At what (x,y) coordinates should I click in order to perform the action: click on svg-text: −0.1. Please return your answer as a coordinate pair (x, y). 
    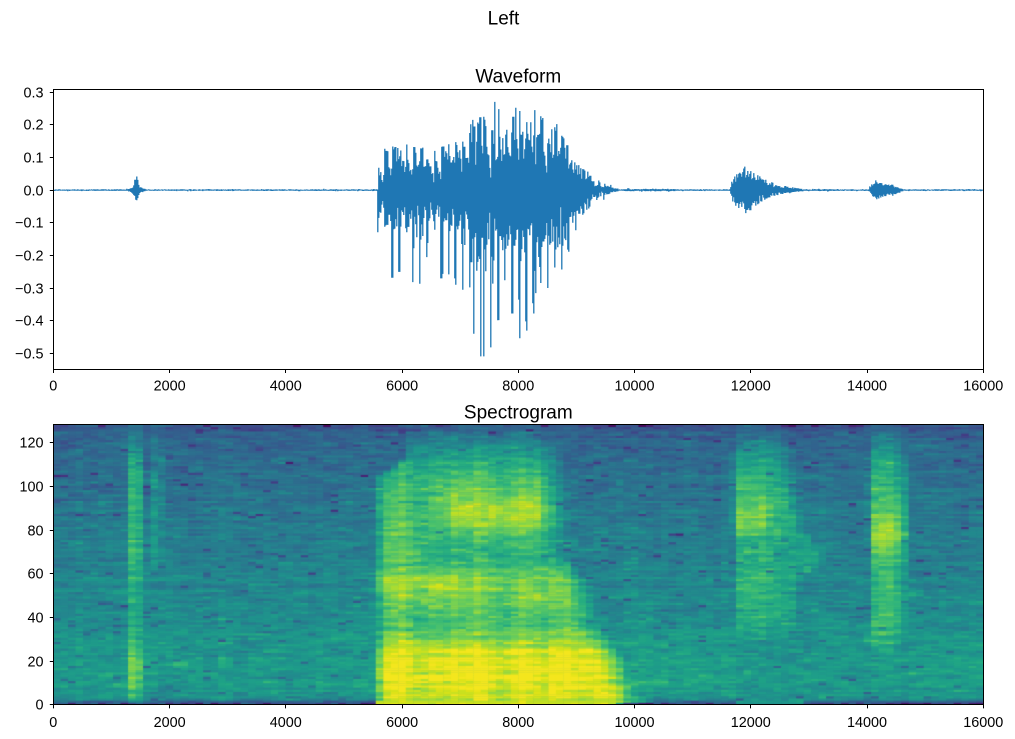
    Looking at the image, I should click on (29, 224).